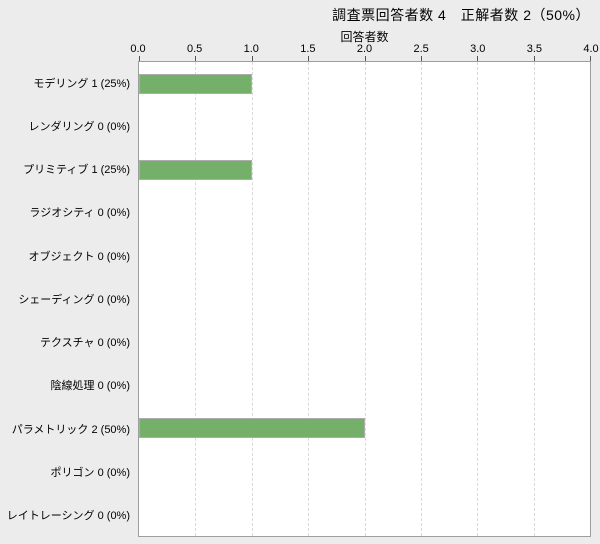 This screenshot has width=600, height=544. I want to click on x-tick-label: 0.5, so click(194, 49).